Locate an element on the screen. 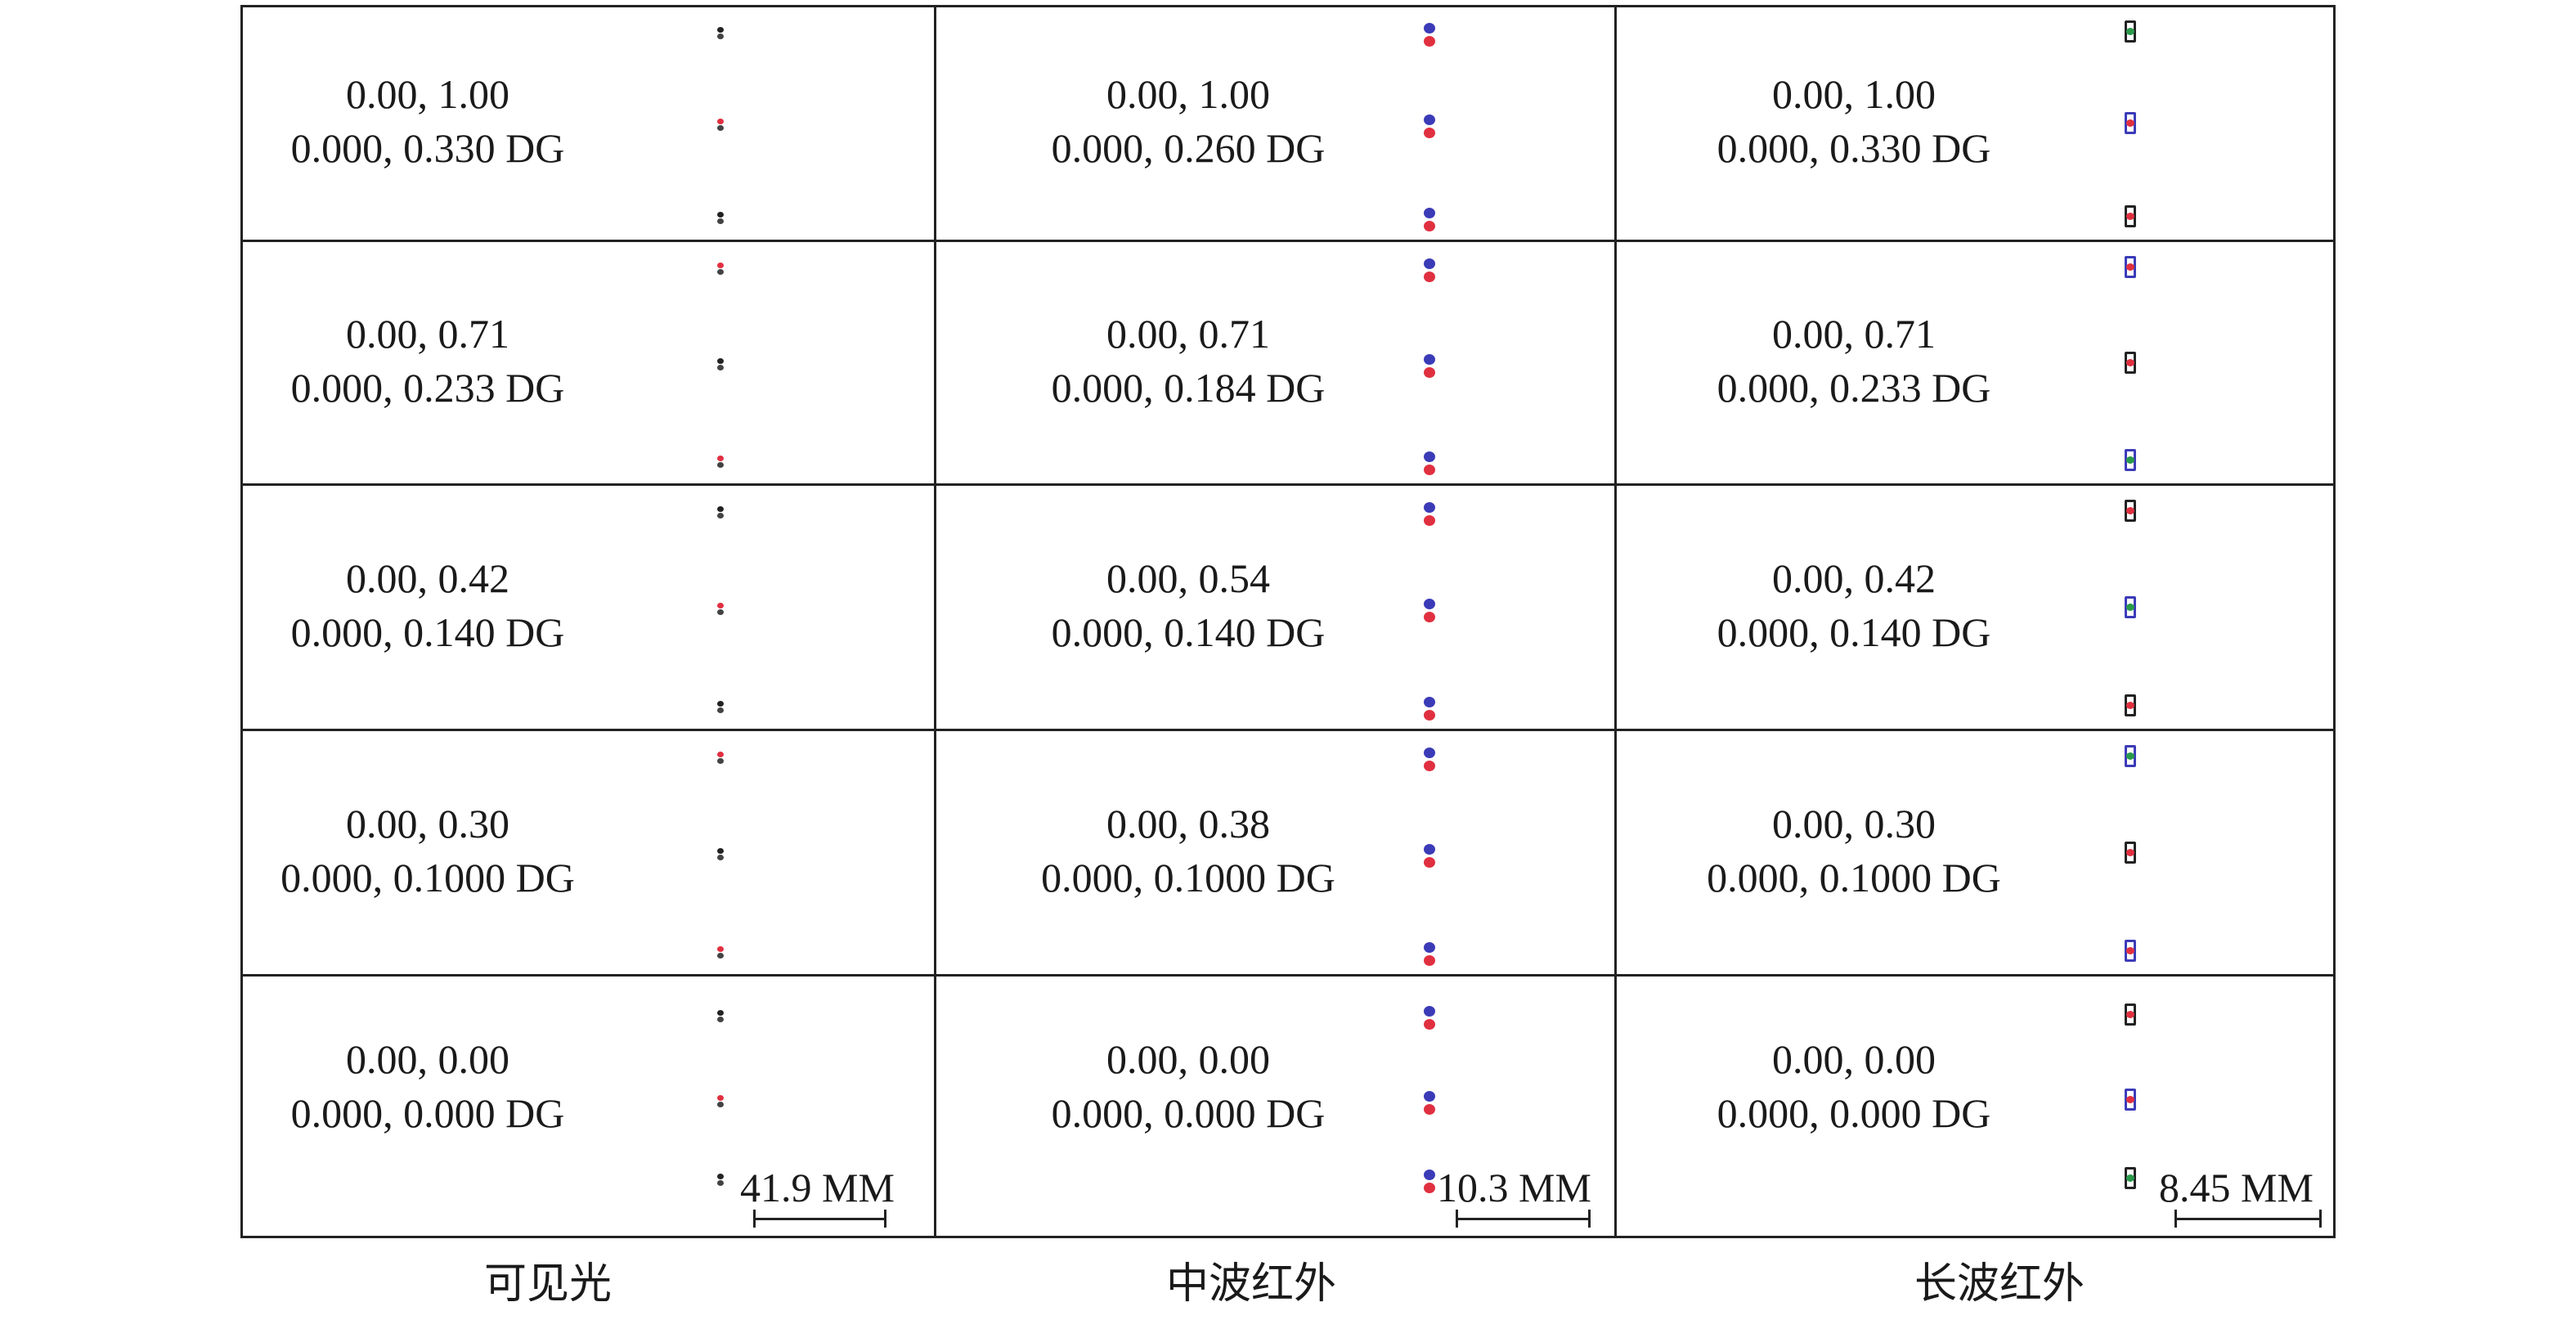 The height and width of the screenshot is (1320, 2576). scale-bar-label: 10.3 MM is located at coordinates (1514, 1187).